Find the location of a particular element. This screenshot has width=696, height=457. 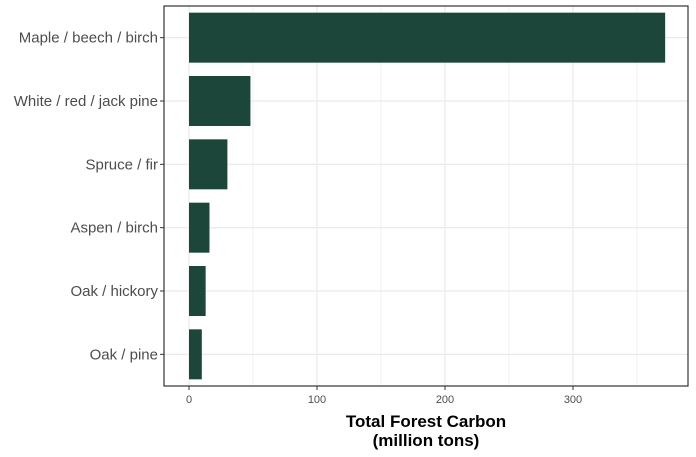

y-tick-label: Aspen / birch is located at coordinates (114, 228).